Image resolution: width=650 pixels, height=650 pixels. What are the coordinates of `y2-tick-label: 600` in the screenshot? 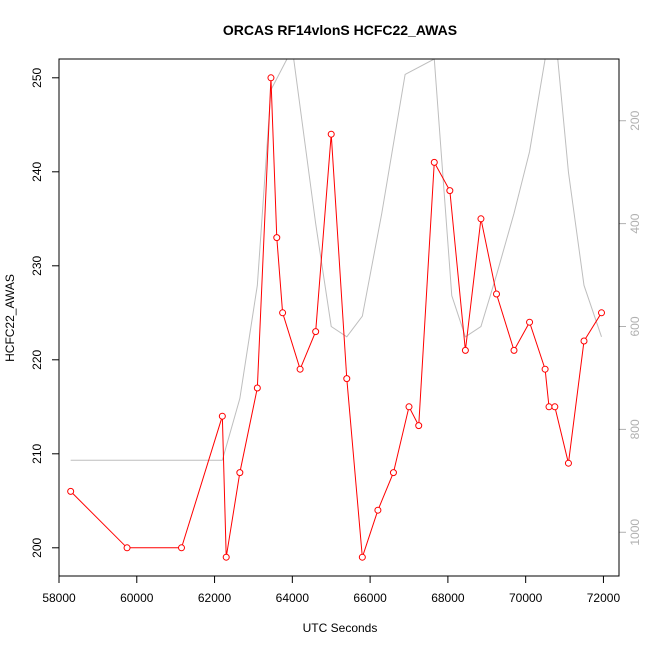 It's located at (635, 326).